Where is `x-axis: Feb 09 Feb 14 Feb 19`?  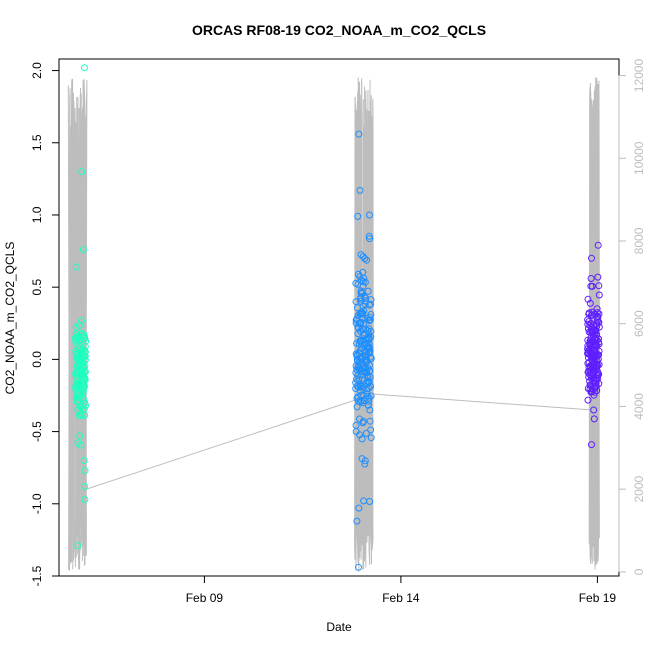 x-axis: Feb 09 Feb 14 Feb 19 is located at coordinates (401, 590).